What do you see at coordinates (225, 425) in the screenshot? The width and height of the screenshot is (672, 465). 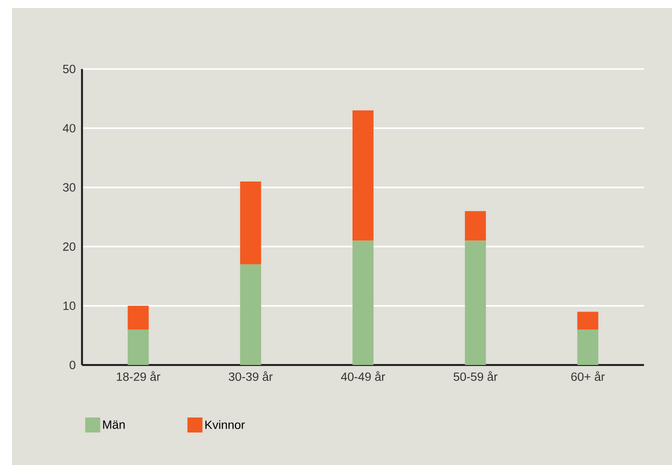 I see `legend-label: Kvinnor` at bounding box center [225, 425].